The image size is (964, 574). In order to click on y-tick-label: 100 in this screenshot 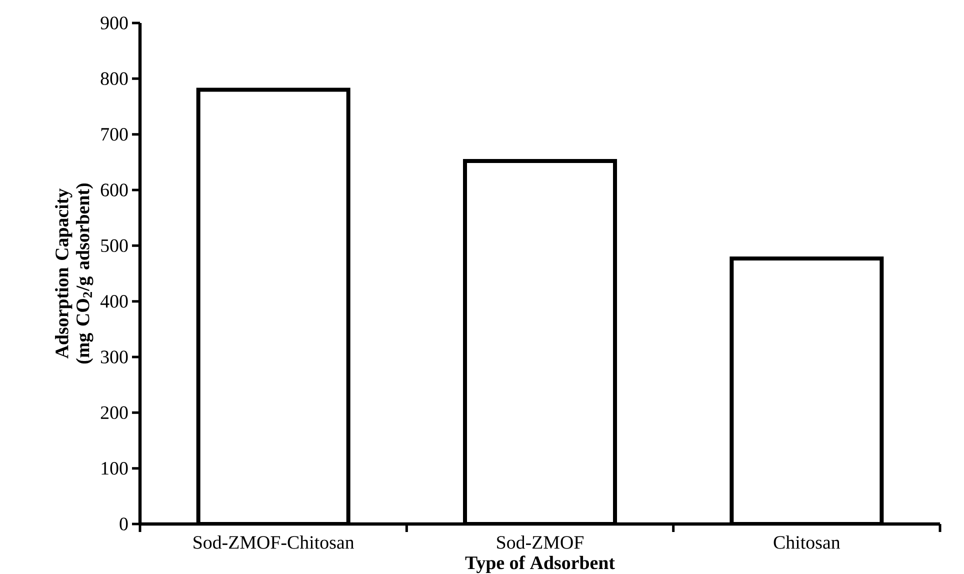, I will do `click(115, 468)`.